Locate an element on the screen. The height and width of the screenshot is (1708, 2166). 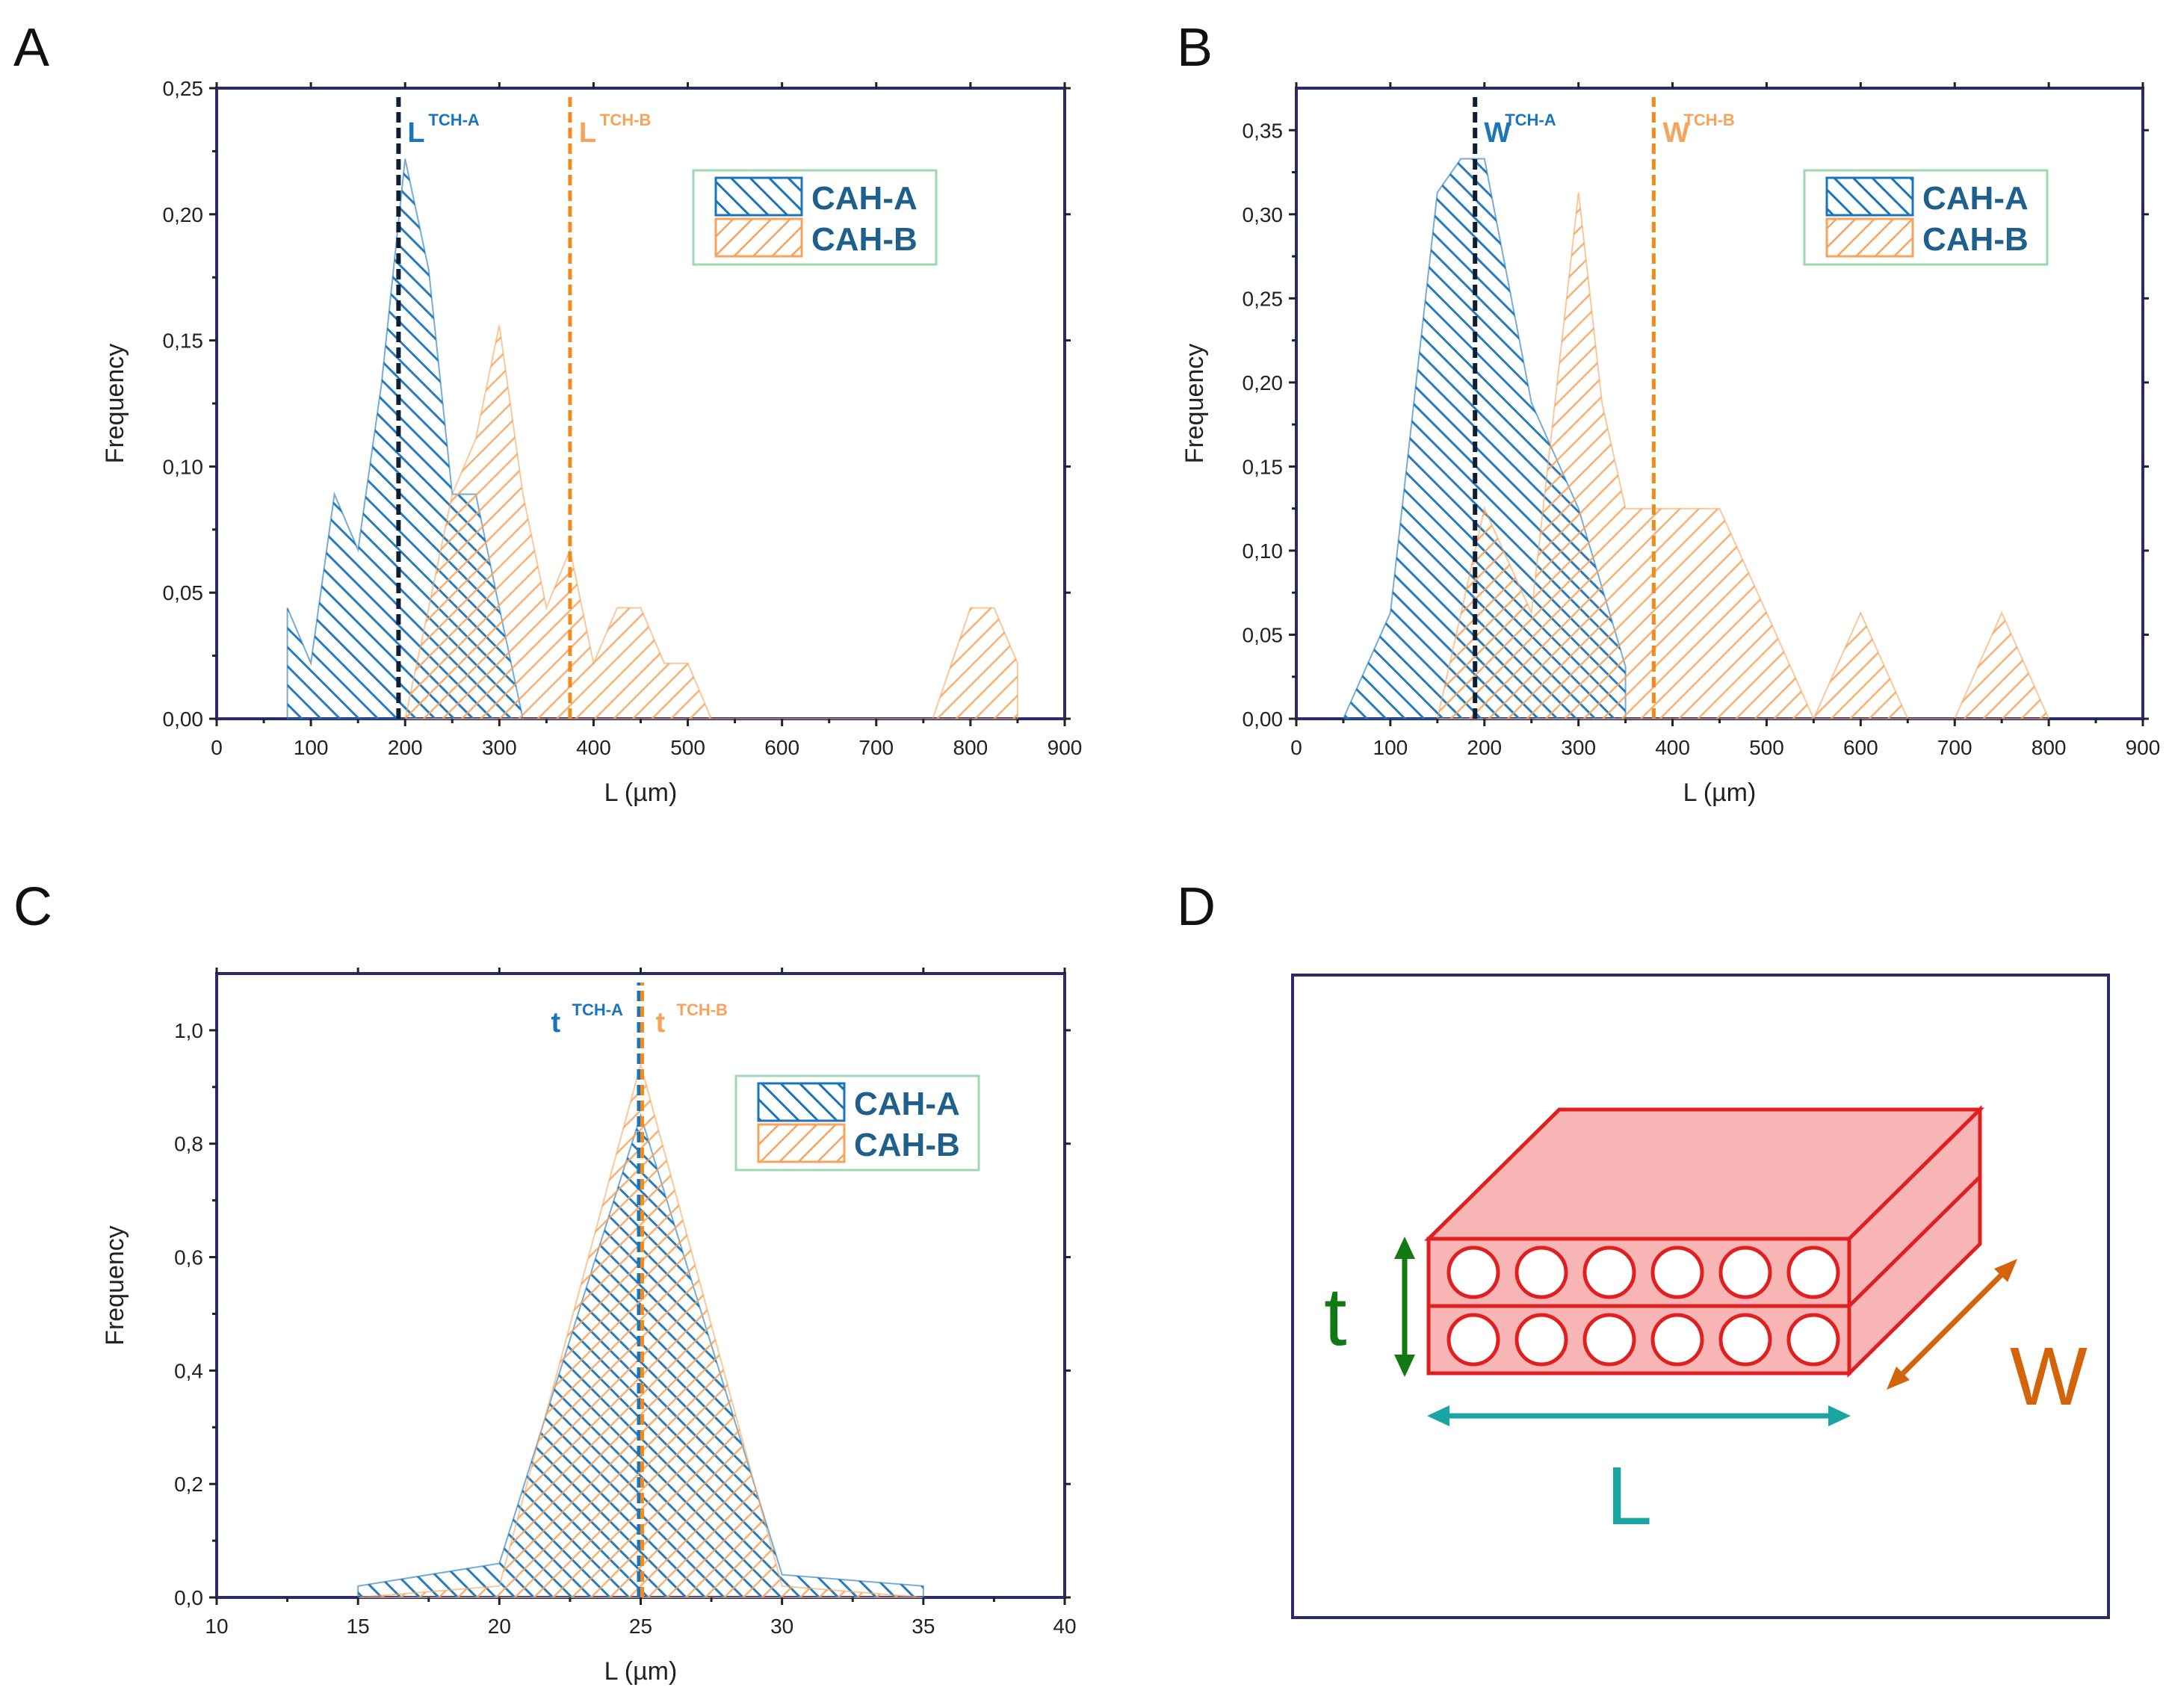
y-tick-label: 0,8 is located at coordinates (188, 1144).